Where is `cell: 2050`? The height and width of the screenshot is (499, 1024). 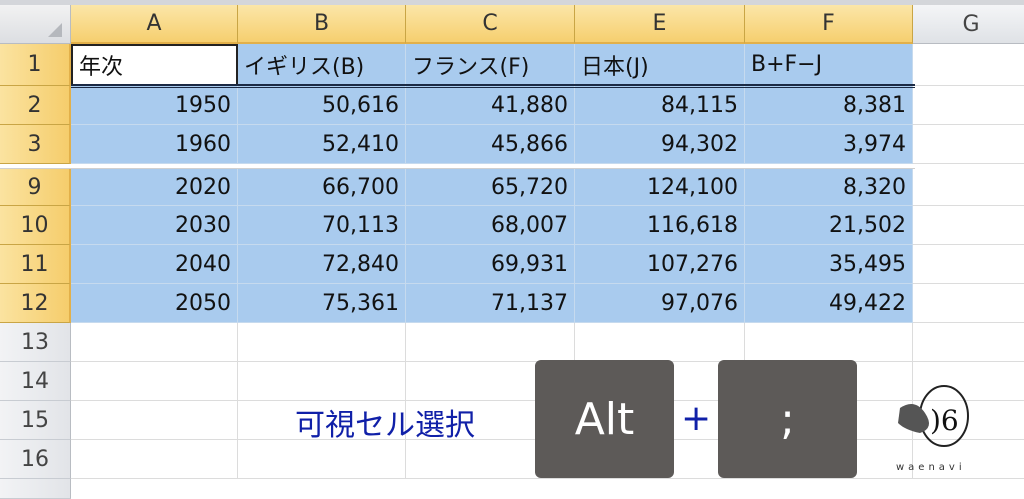 cell: 2050 is located at coordinates (154, 303).